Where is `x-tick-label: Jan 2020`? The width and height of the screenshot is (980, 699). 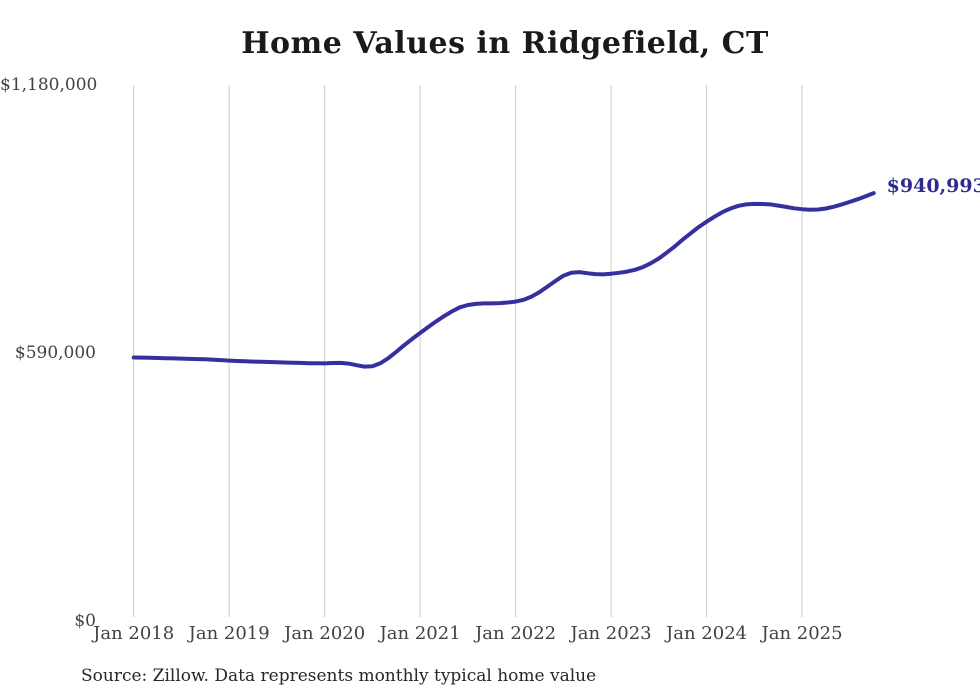
x-tick-label: Jan 2020 is located at coordinates (325, 633).